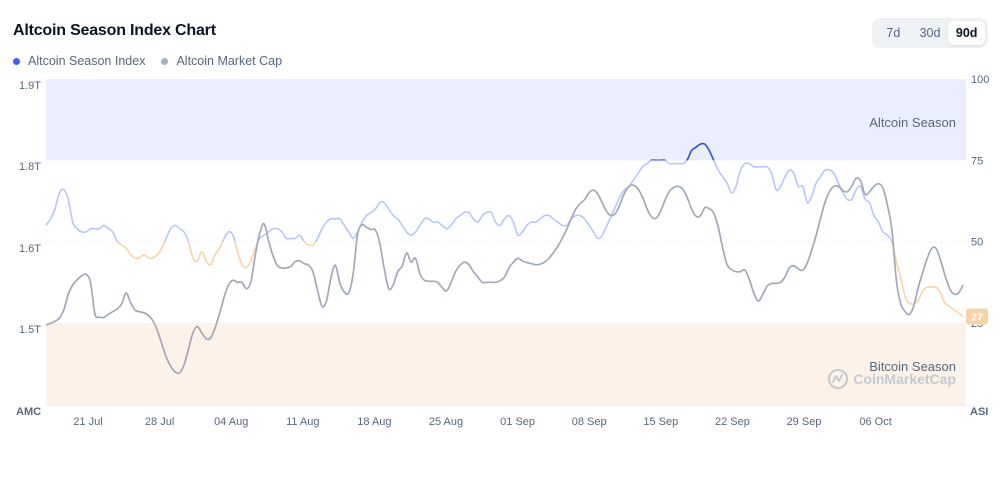 The height and width of the screenshot is (479, 1007). I want to click on tab-7d: 7d, so click(893, 33).